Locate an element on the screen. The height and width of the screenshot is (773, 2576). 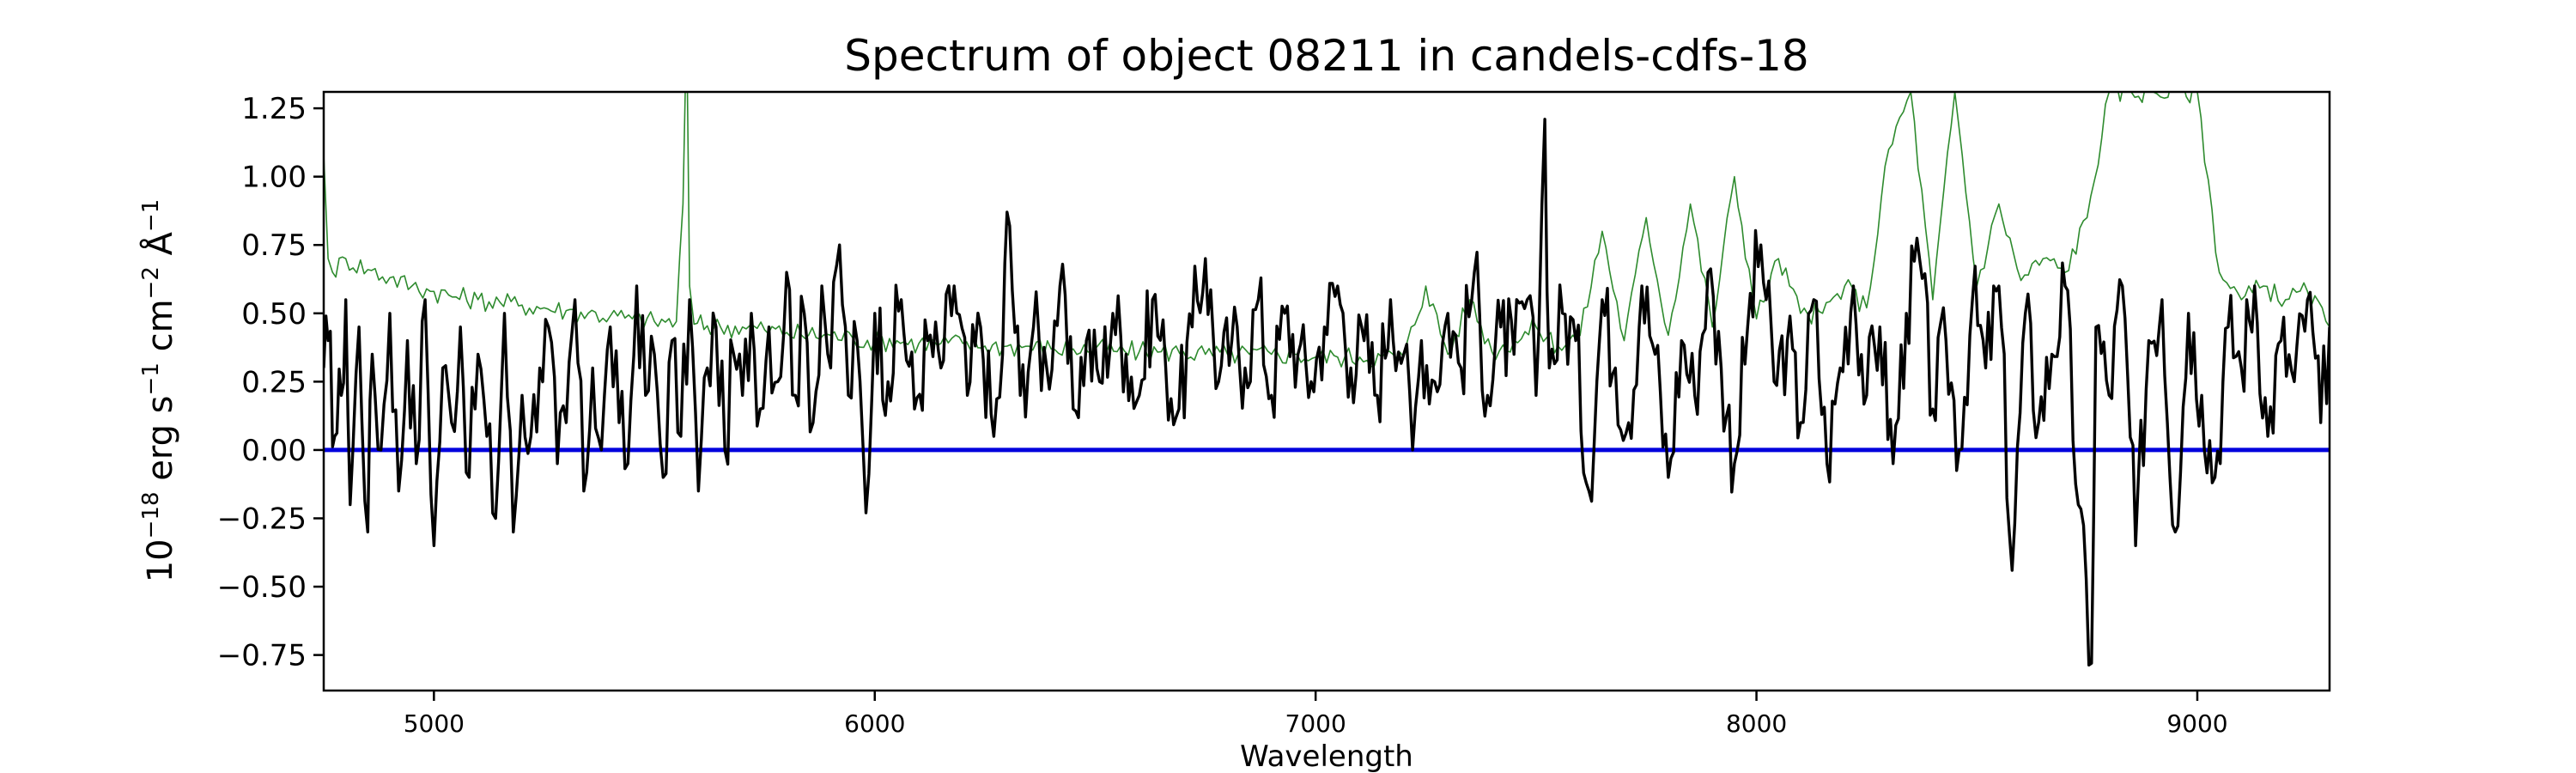
y-tick-label: −0.50 is located at coordinates (262, 587).